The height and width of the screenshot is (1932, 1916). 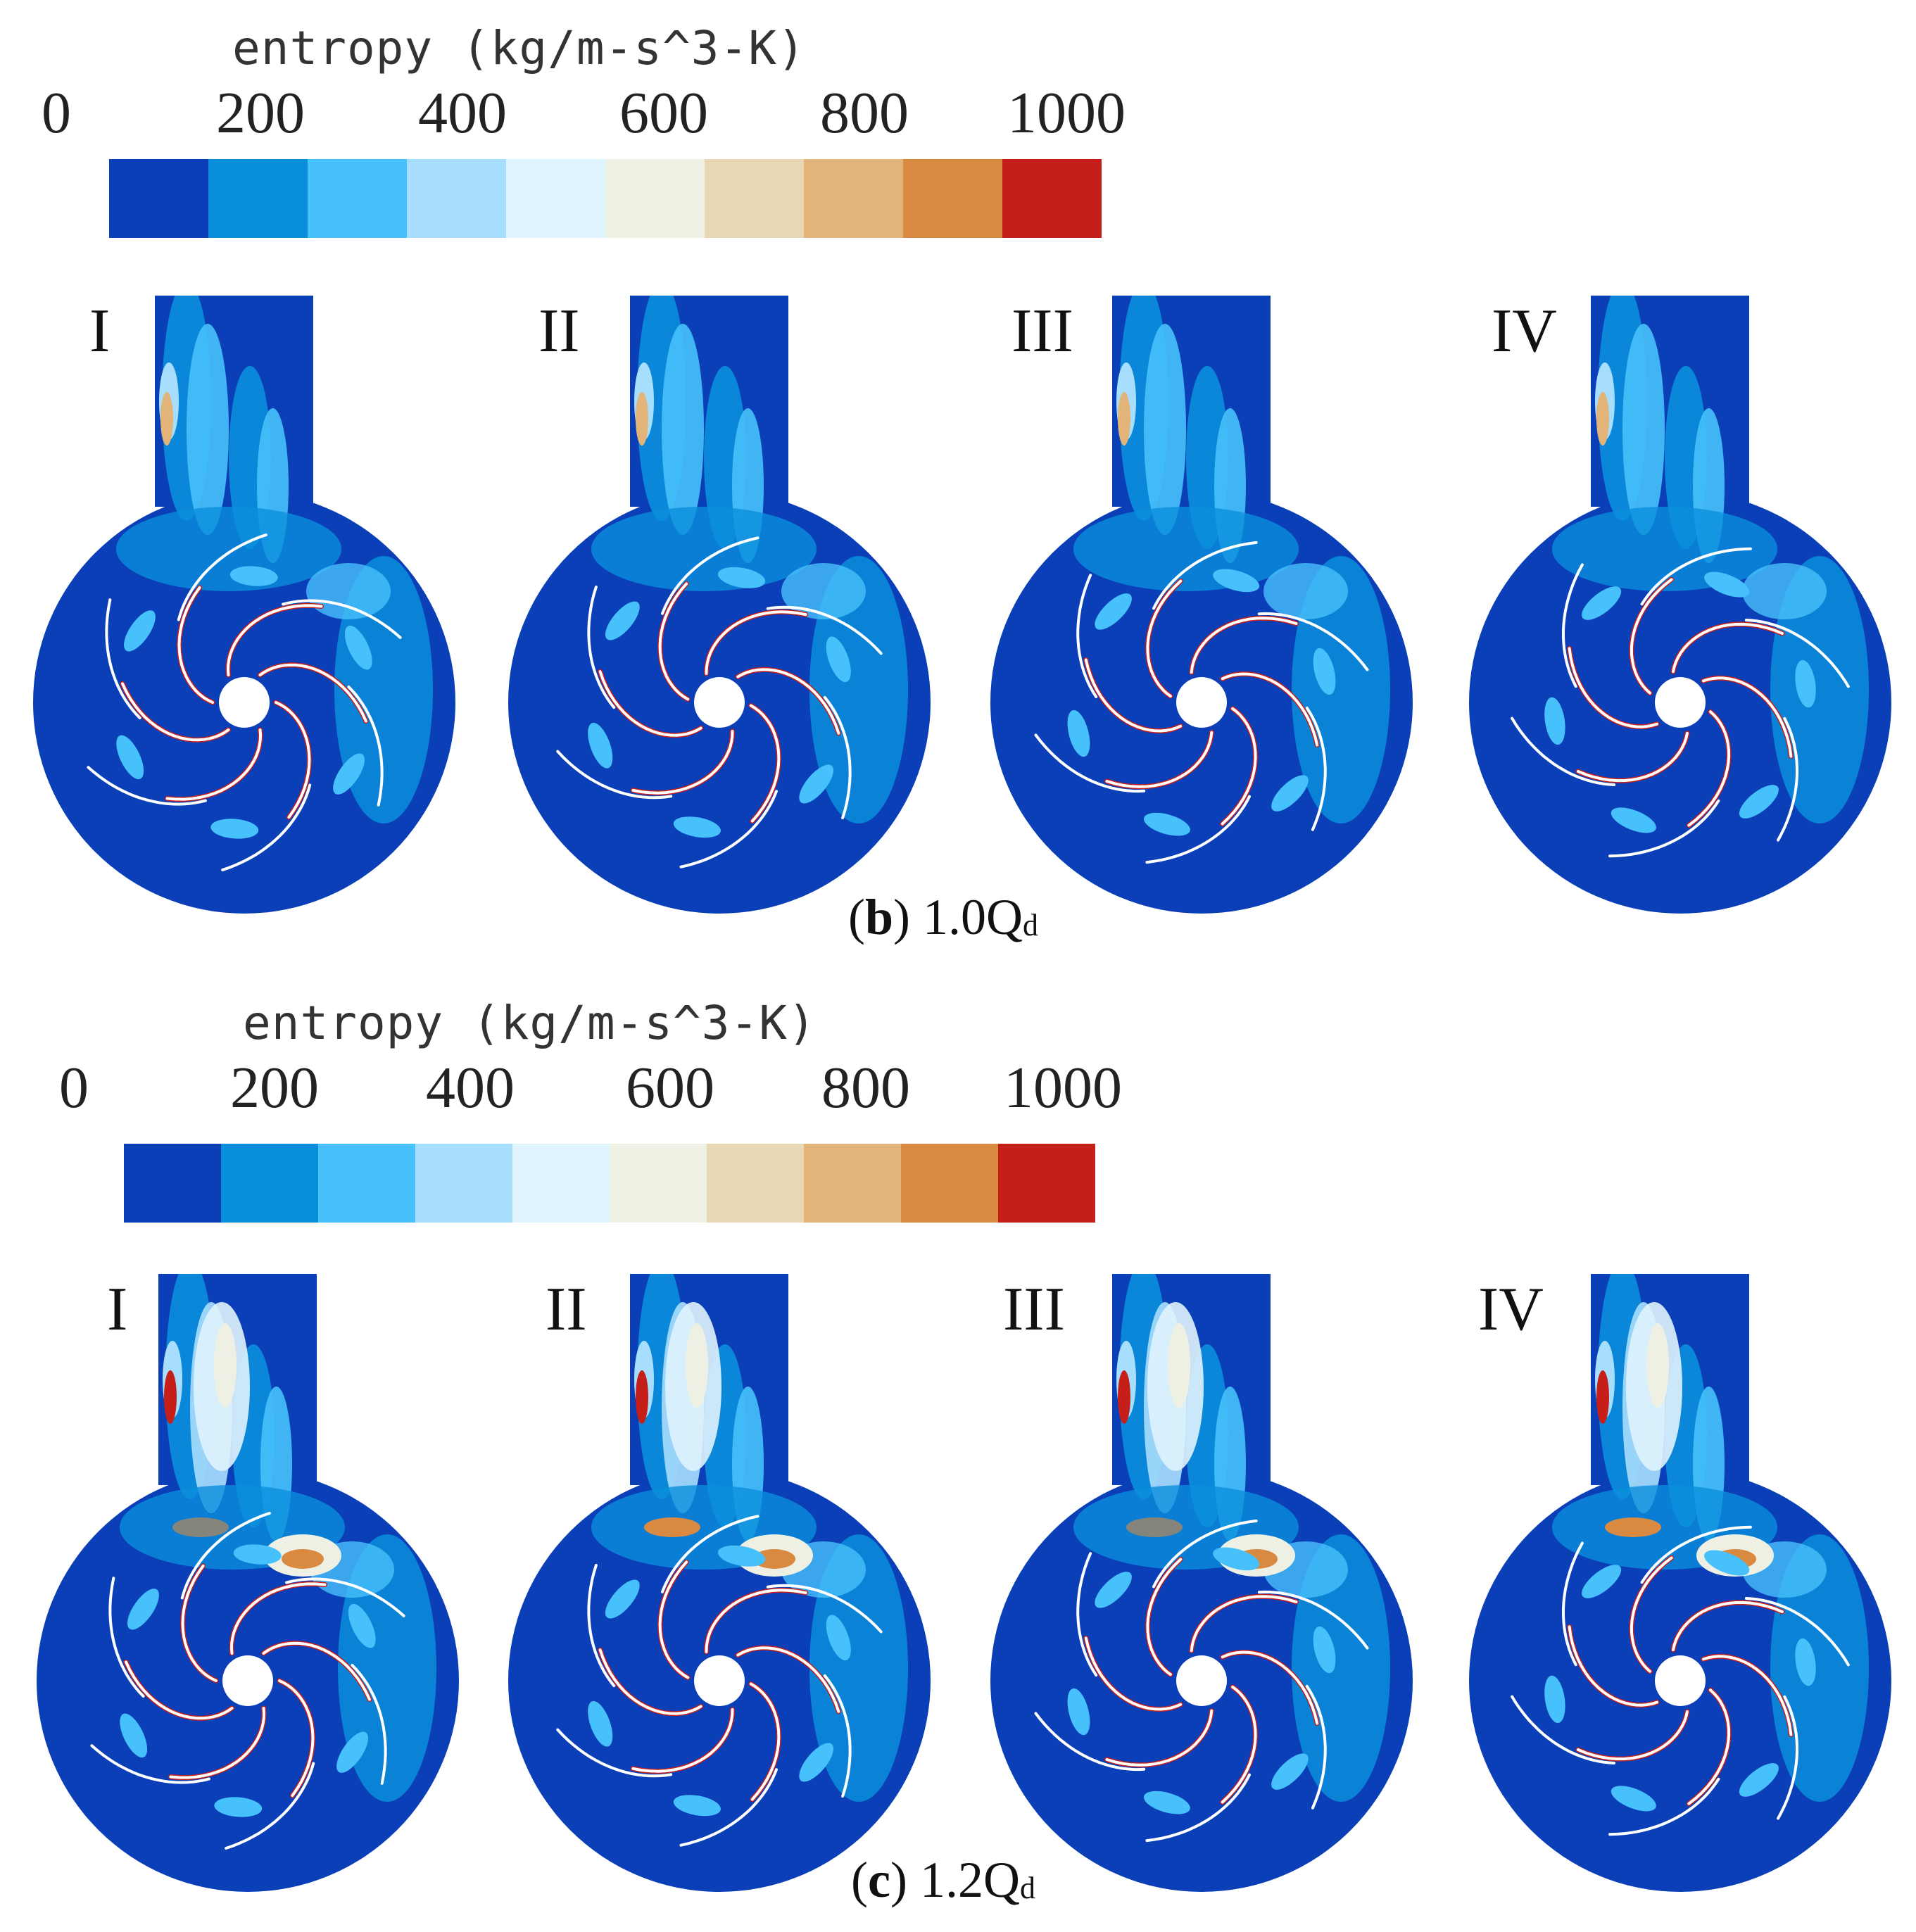 I want to click on contour-case: IV, so click(x=1679, y=605).